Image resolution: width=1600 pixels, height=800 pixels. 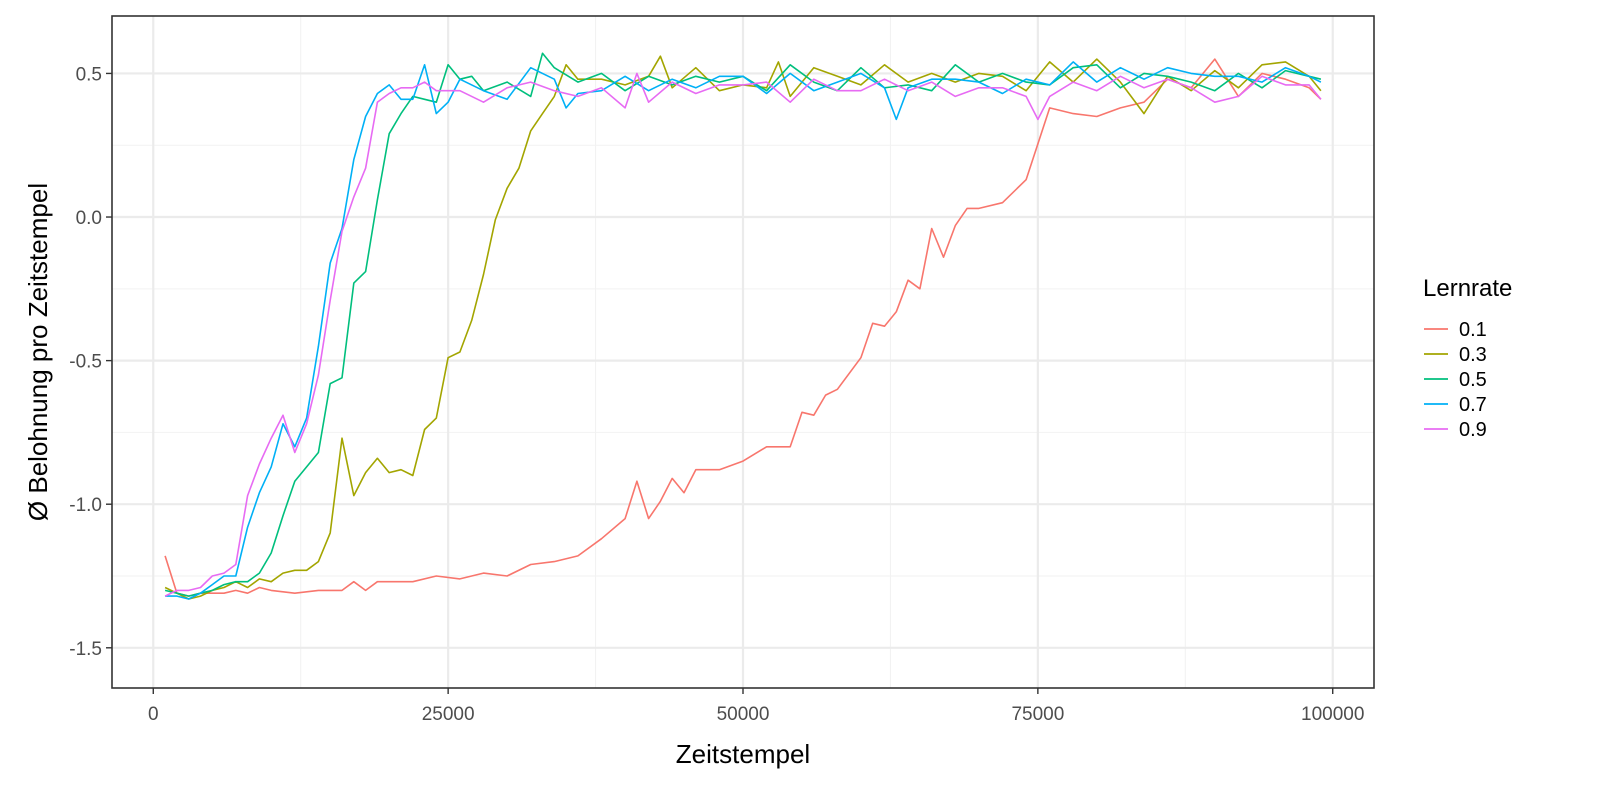 What do you see at coordinates (38, 352) in the screenshot?
I see `y-axis-title: Ø Belohnung pro Zeitstempel` at bounding box center [38, 352].